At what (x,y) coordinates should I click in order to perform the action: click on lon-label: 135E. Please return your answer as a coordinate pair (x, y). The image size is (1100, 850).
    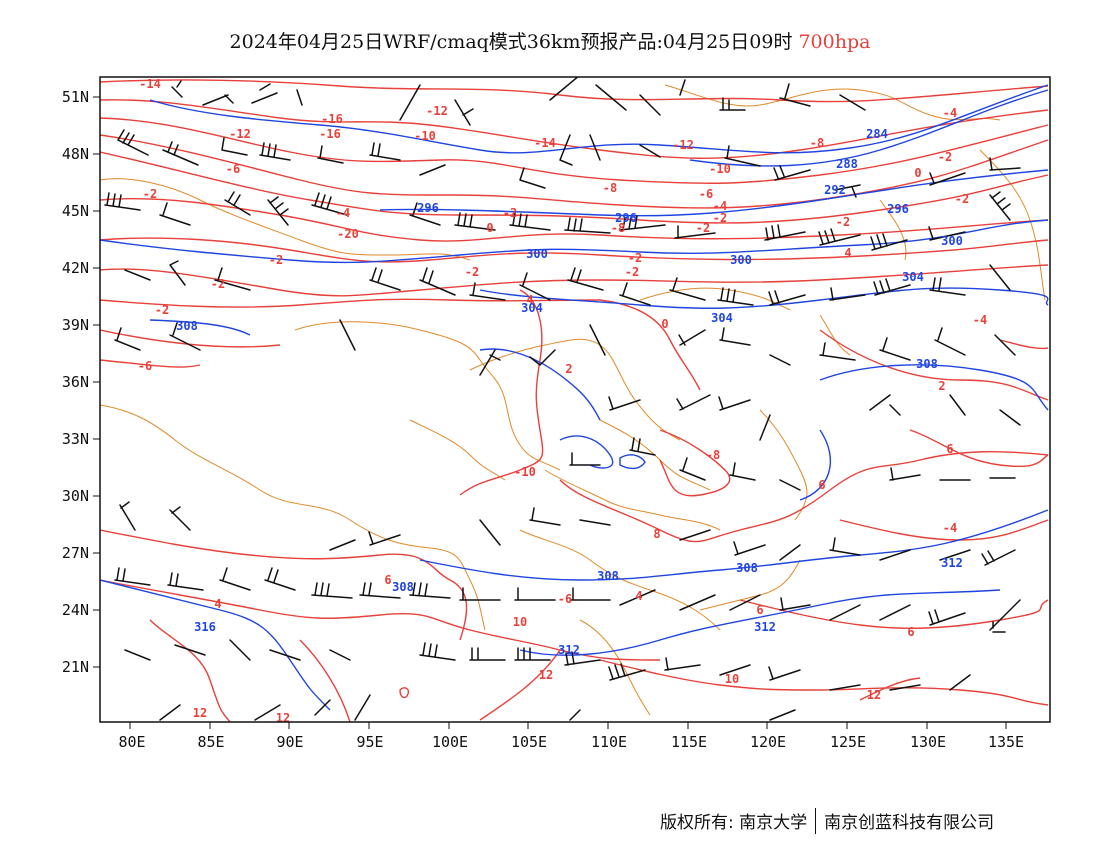
    Looking at the image, I should click on (1006, 742).